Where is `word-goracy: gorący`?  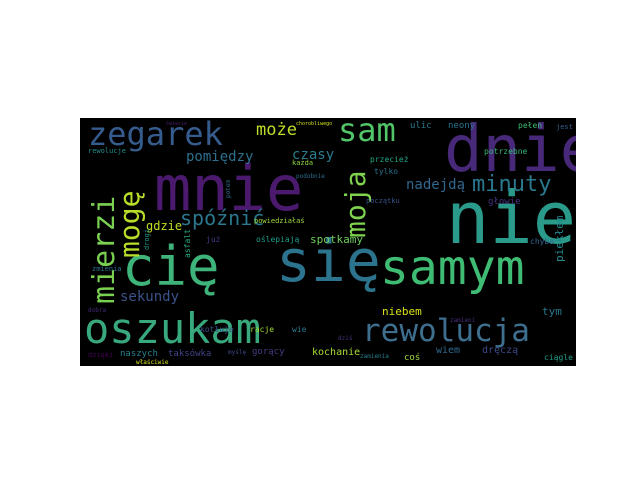 word-goracy: gorący is located at coordinates (268, 352).